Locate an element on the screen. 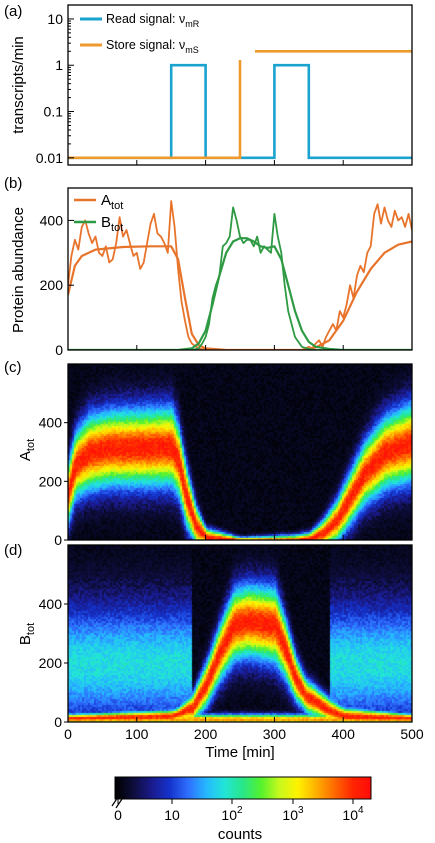 The image size is (435, 843). panel-d-y-axis: 0 200 400 is located at coordinates (53, 663).